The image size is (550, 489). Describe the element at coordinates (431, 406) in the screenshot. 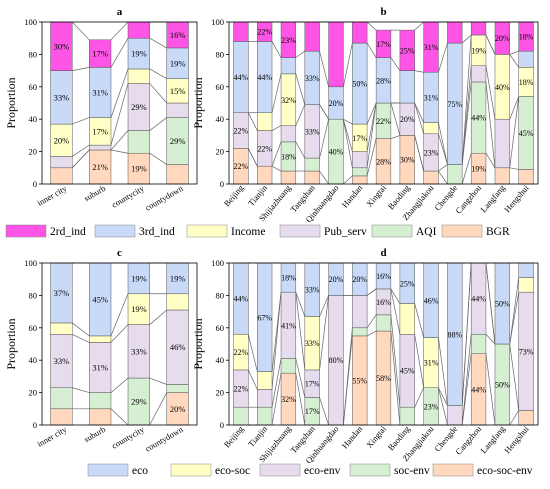

I see `data-label: 23%` at that location.